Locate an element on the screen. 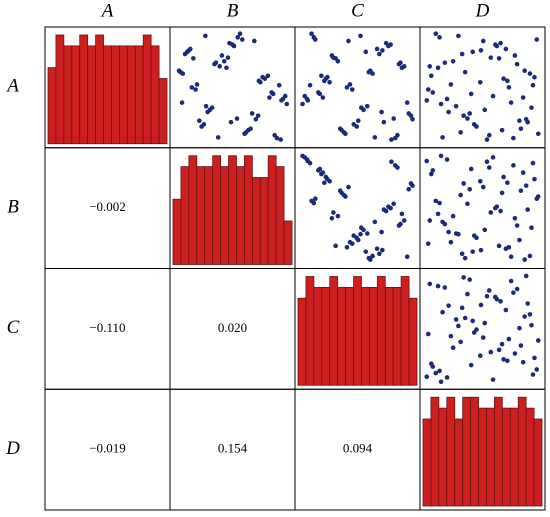  correlation-label: −0.110 is located at coordinates (107, 327).